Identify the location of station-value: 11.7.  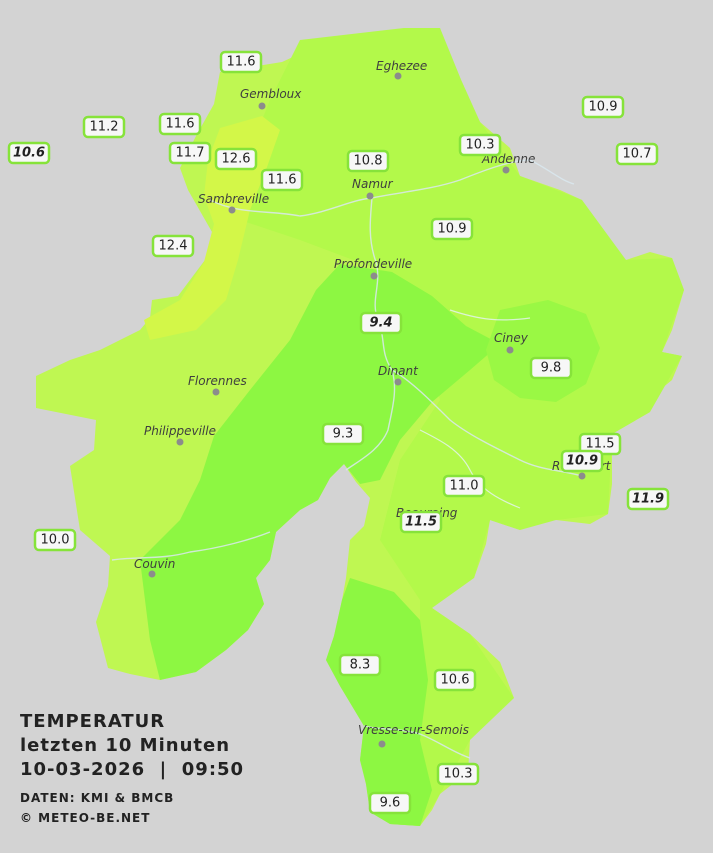
(190, 153).